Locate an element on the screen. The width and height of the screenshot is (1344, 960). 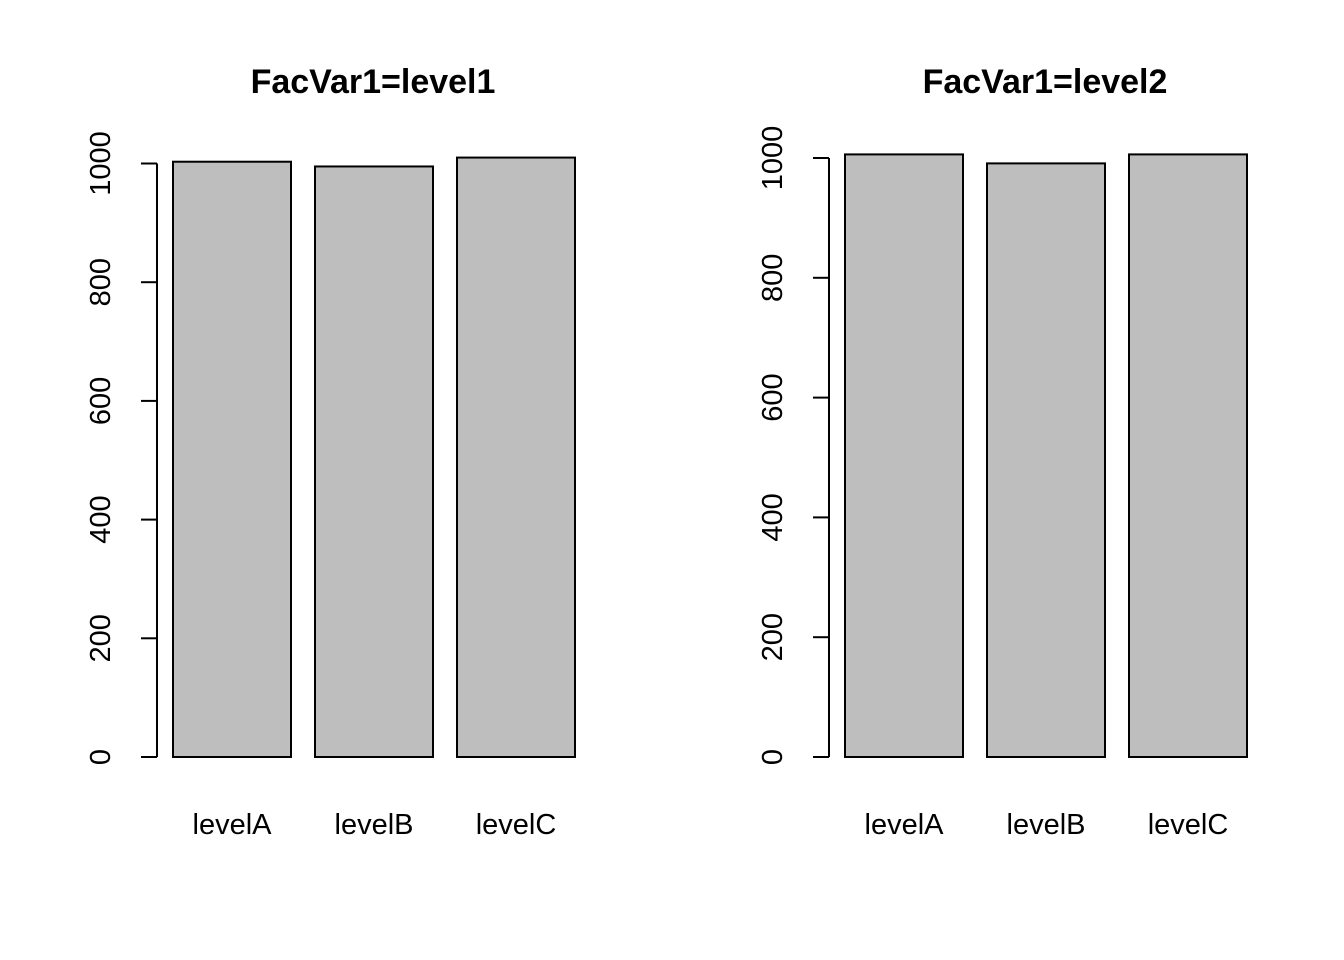
panel-title: FacVar1=level1 is located at coordinates (373, 82).